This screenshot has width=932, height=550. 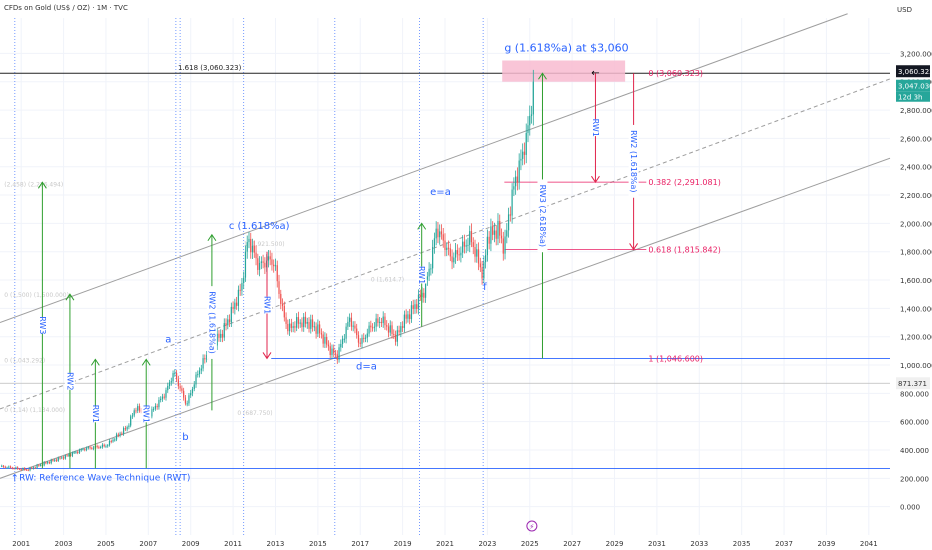 What do you see at coordinates (684, 249) in the screenshot?
I see `fib-level-label: 0.618 (1,815.842)` at bounding box center [684, 249].